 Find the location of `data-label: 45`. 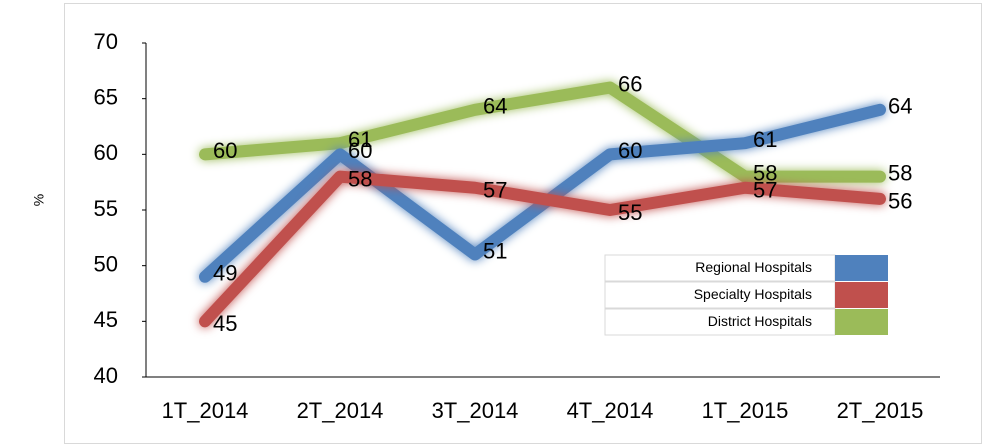

data-label: 45 is located at coordinates (225, 323).